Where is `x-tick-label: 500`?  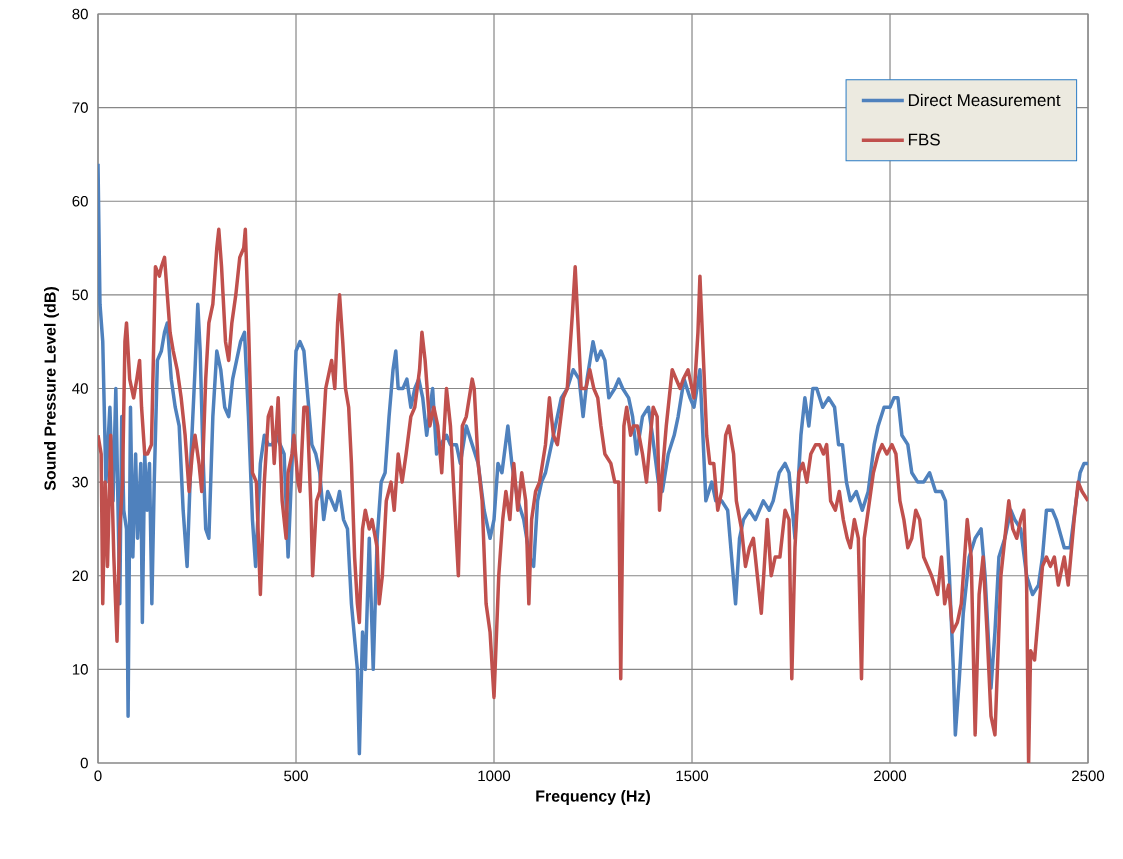
x-tick-label: 500 is located at coordinates (296, 776).